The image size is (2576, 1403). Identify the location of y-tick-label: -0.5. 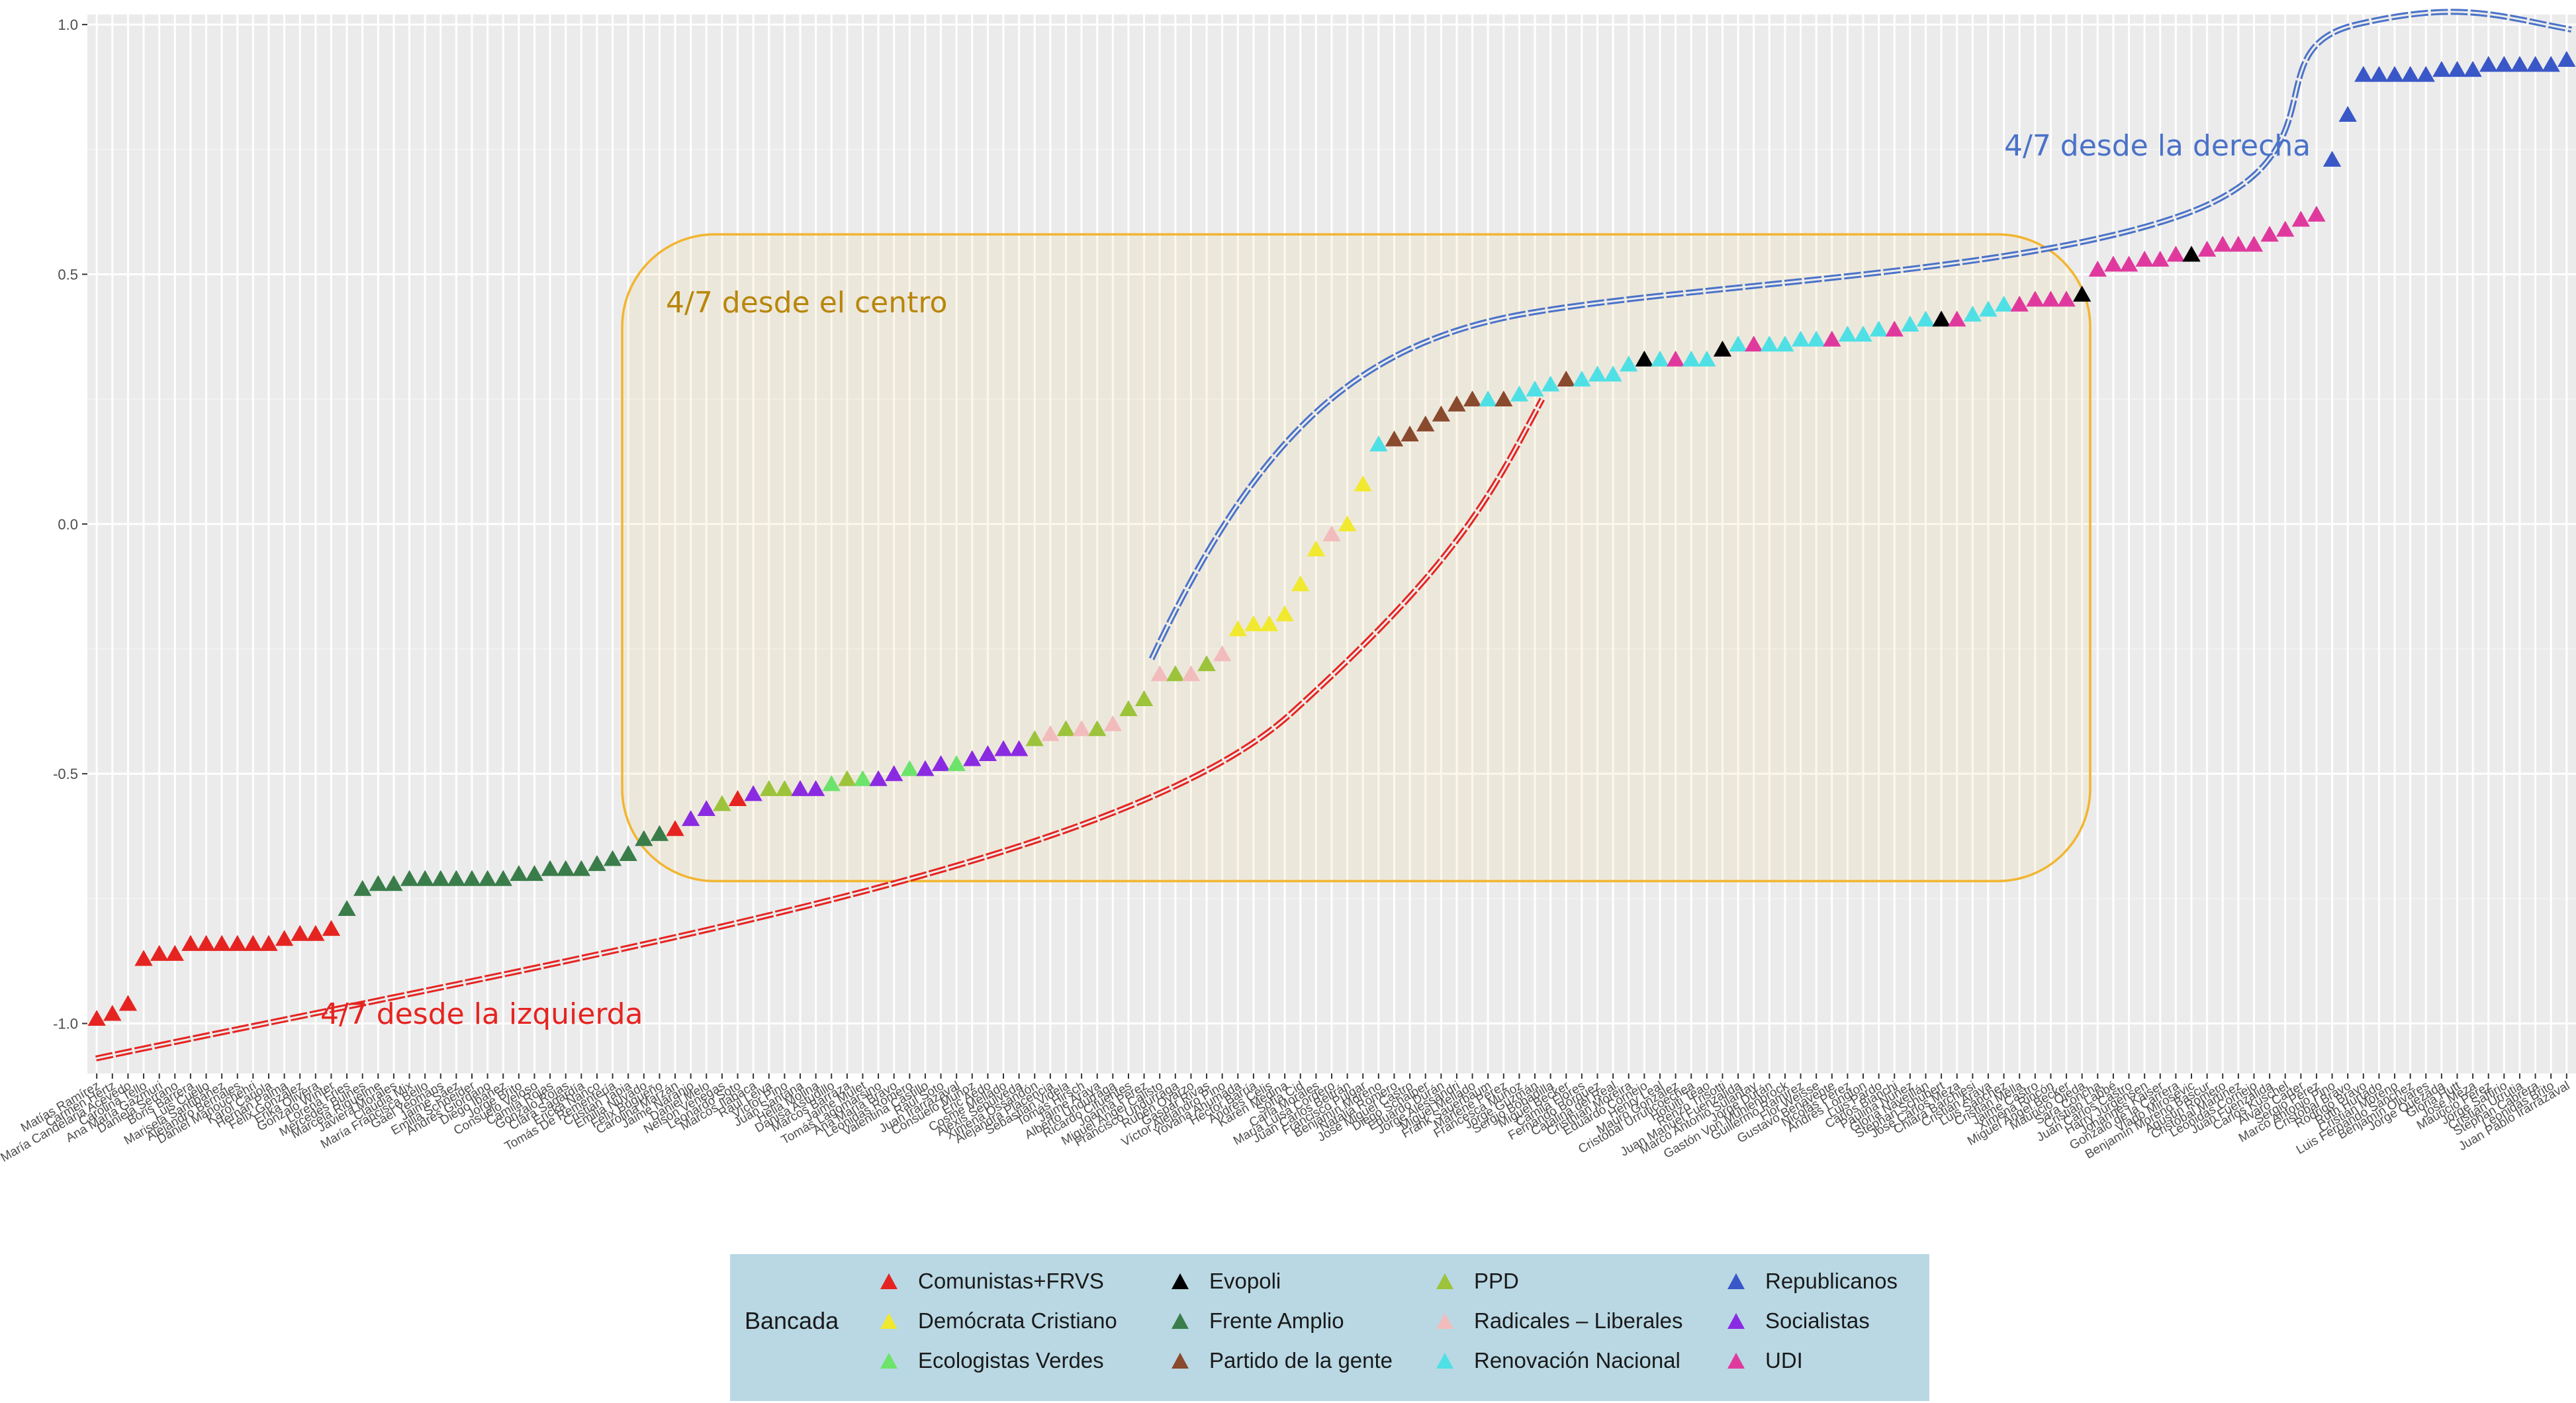
(65, 774).